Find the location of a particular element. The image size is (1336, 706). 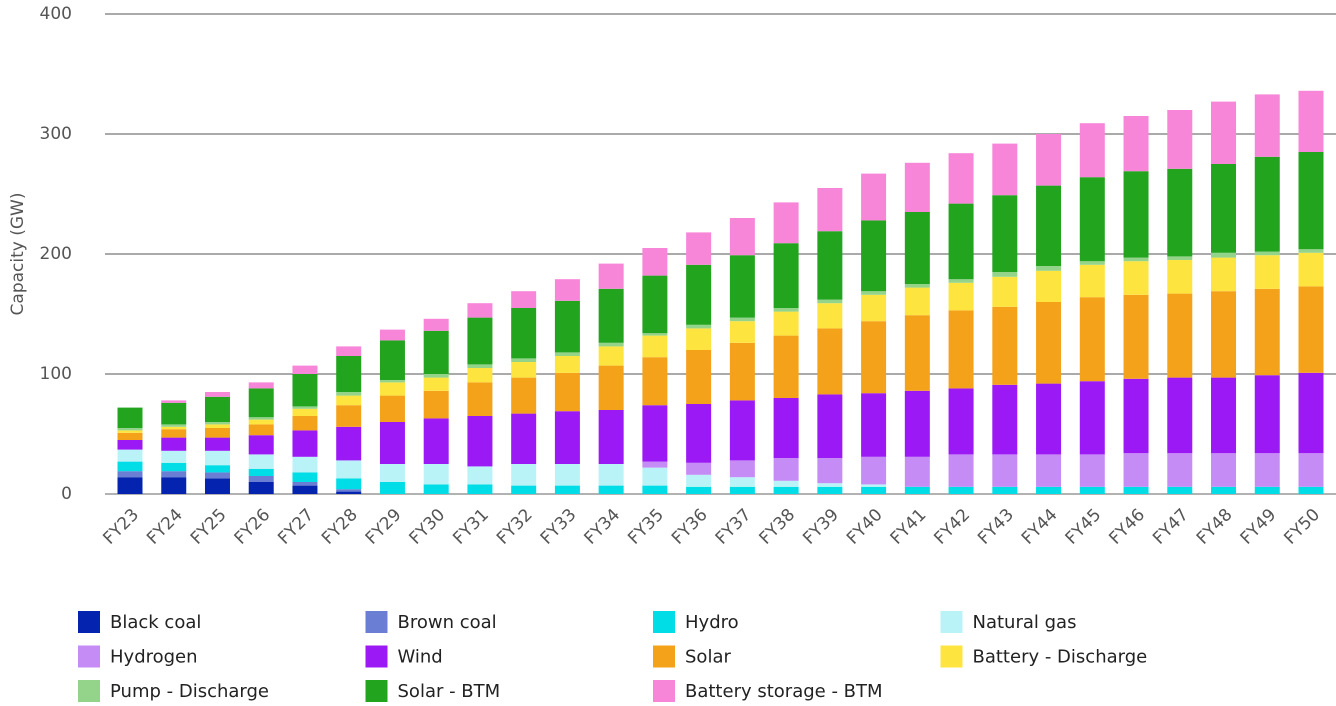

x-tick-label: FY29 is located at coordinates (384, 527).